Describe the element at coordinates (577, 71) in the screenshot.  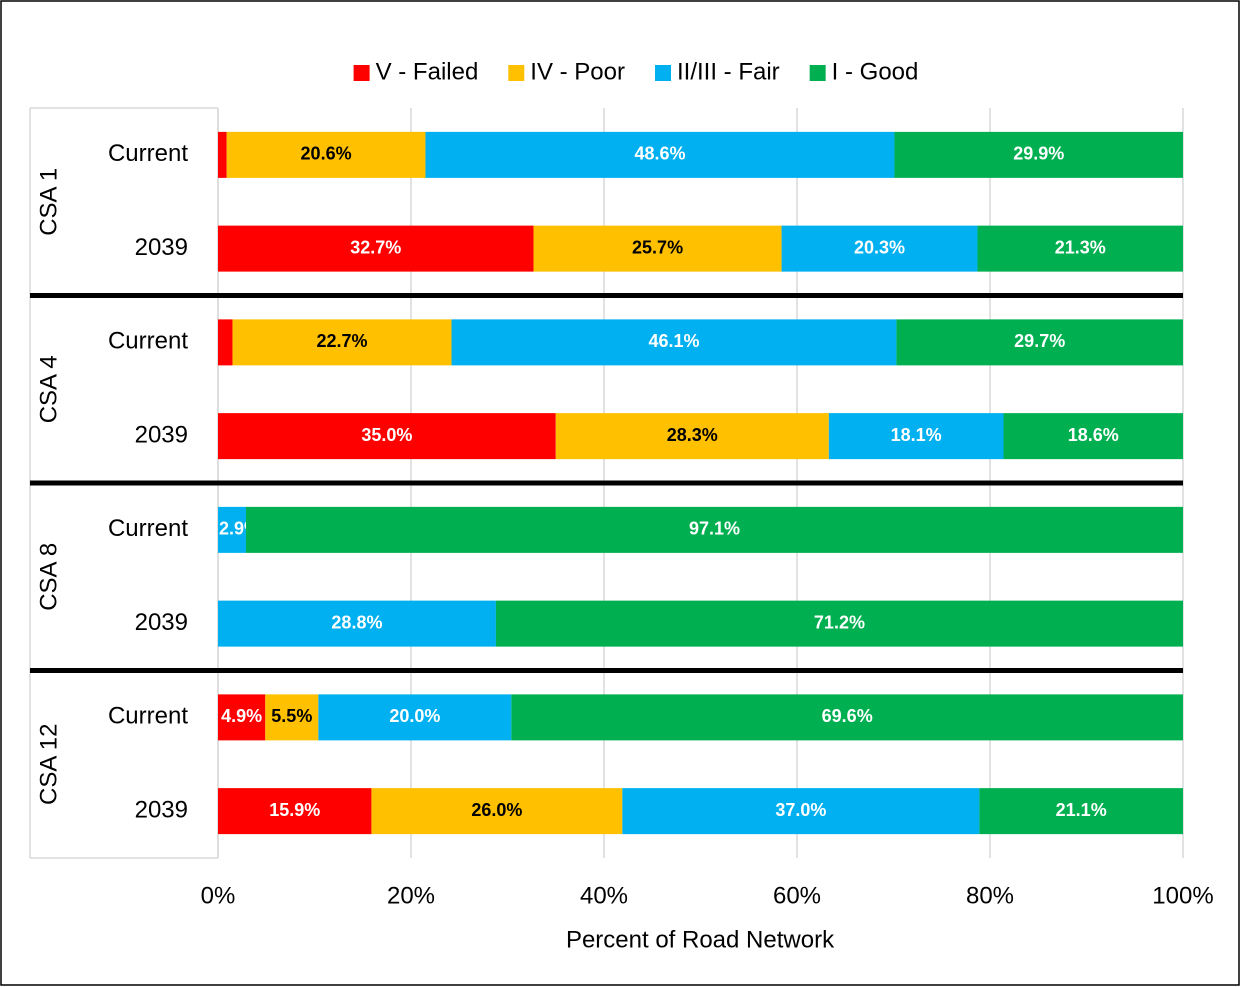
I see `legend-label: IV - Poor` at that location.